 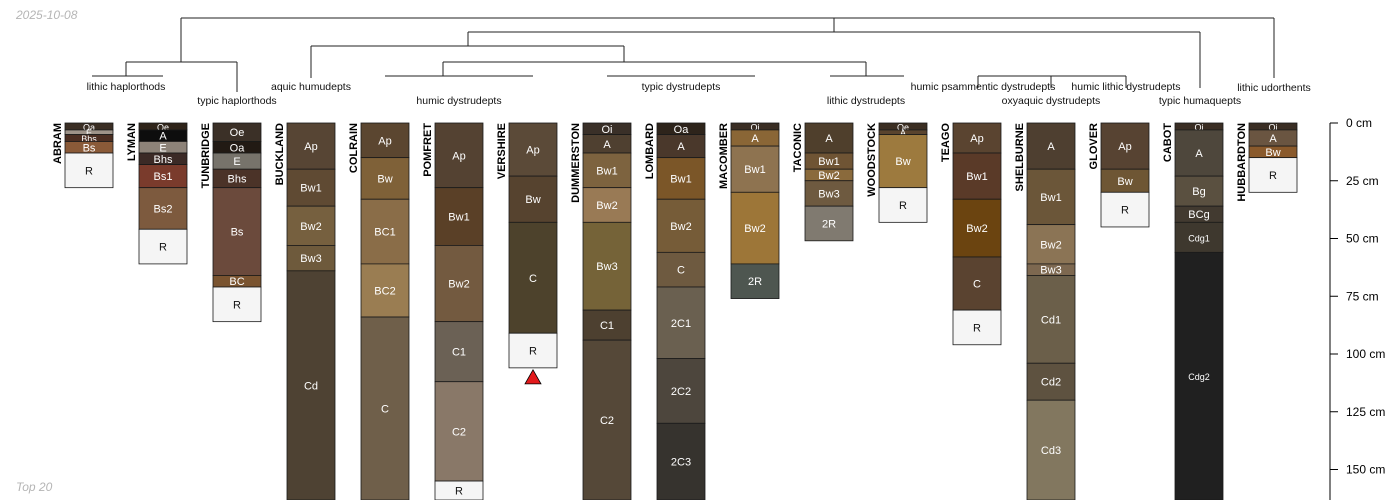 I want to click on horizon-teago-c, so click(x=977, y=283).